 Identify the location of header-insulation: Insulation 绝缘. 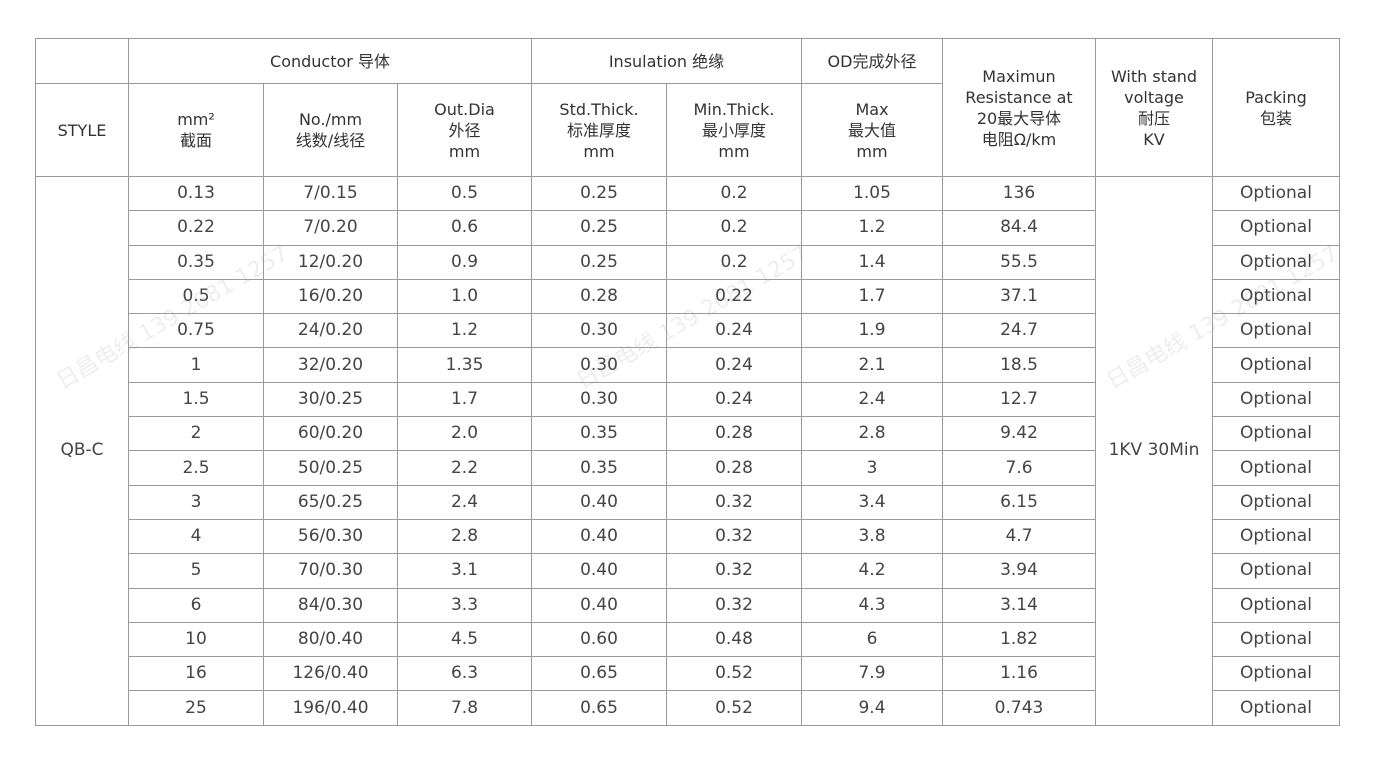
(666, 61).